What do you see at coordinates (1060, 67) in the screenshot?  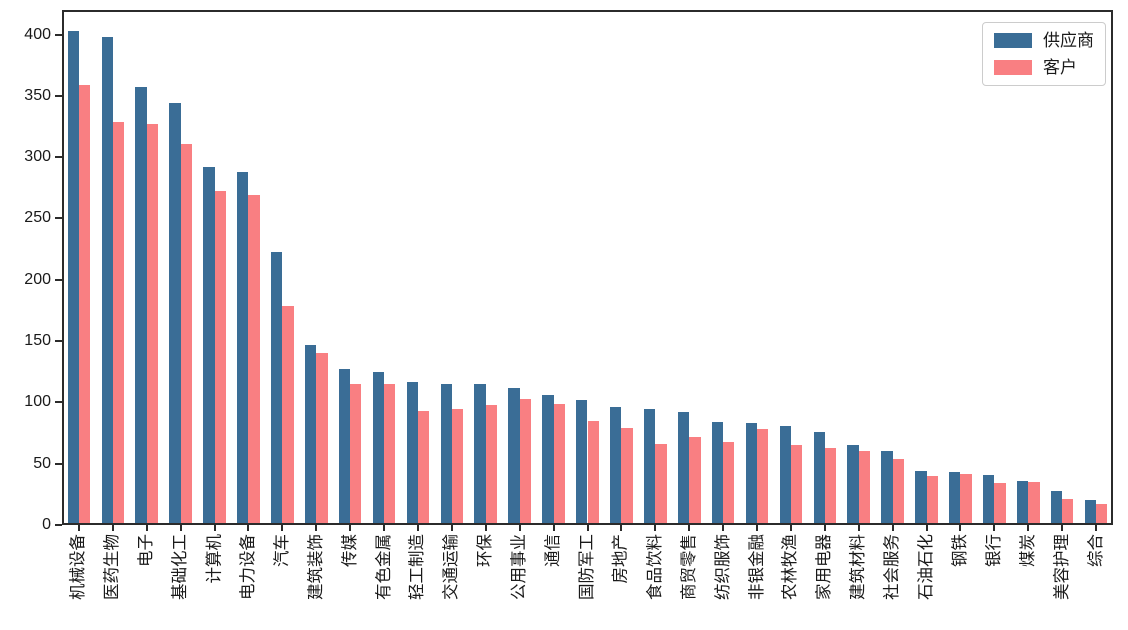 I see `legend-label-customer: 客户` at bounding box center [1060, 67].